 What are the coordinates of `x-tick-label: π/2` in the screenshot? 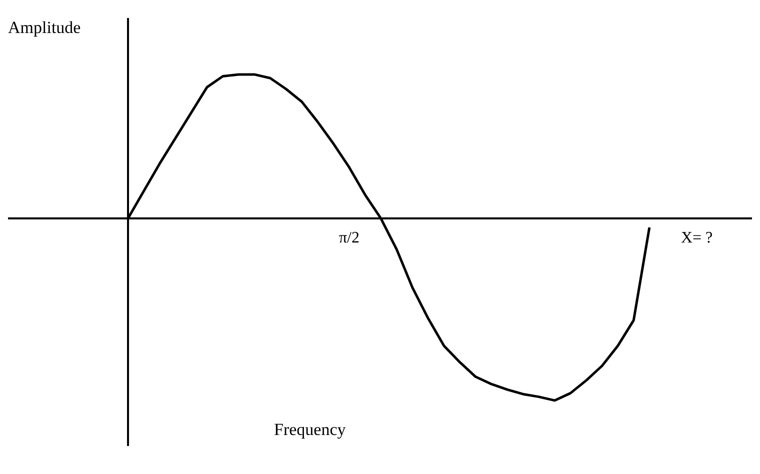 It's located at (349, 237).